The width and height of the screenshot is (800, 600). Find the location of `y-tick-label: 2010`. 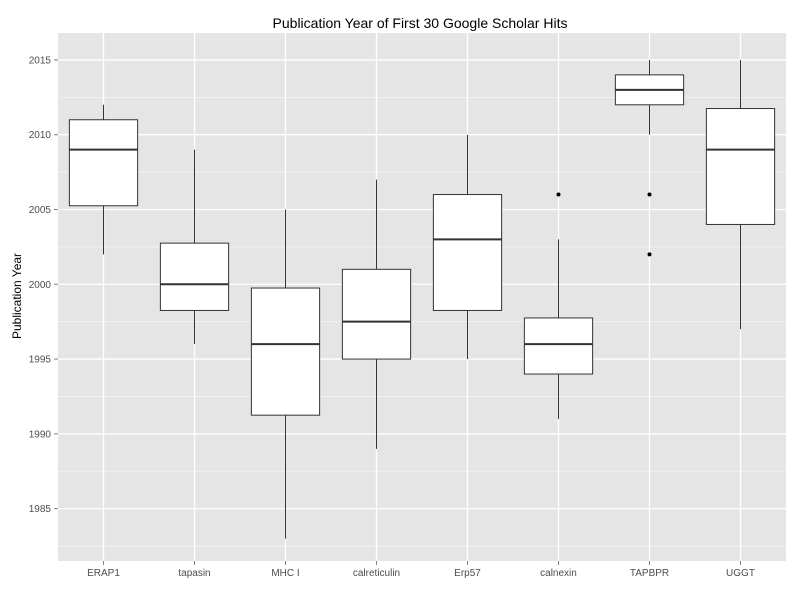

y-tick-label: 2010 is located at coordinates (40, 135).